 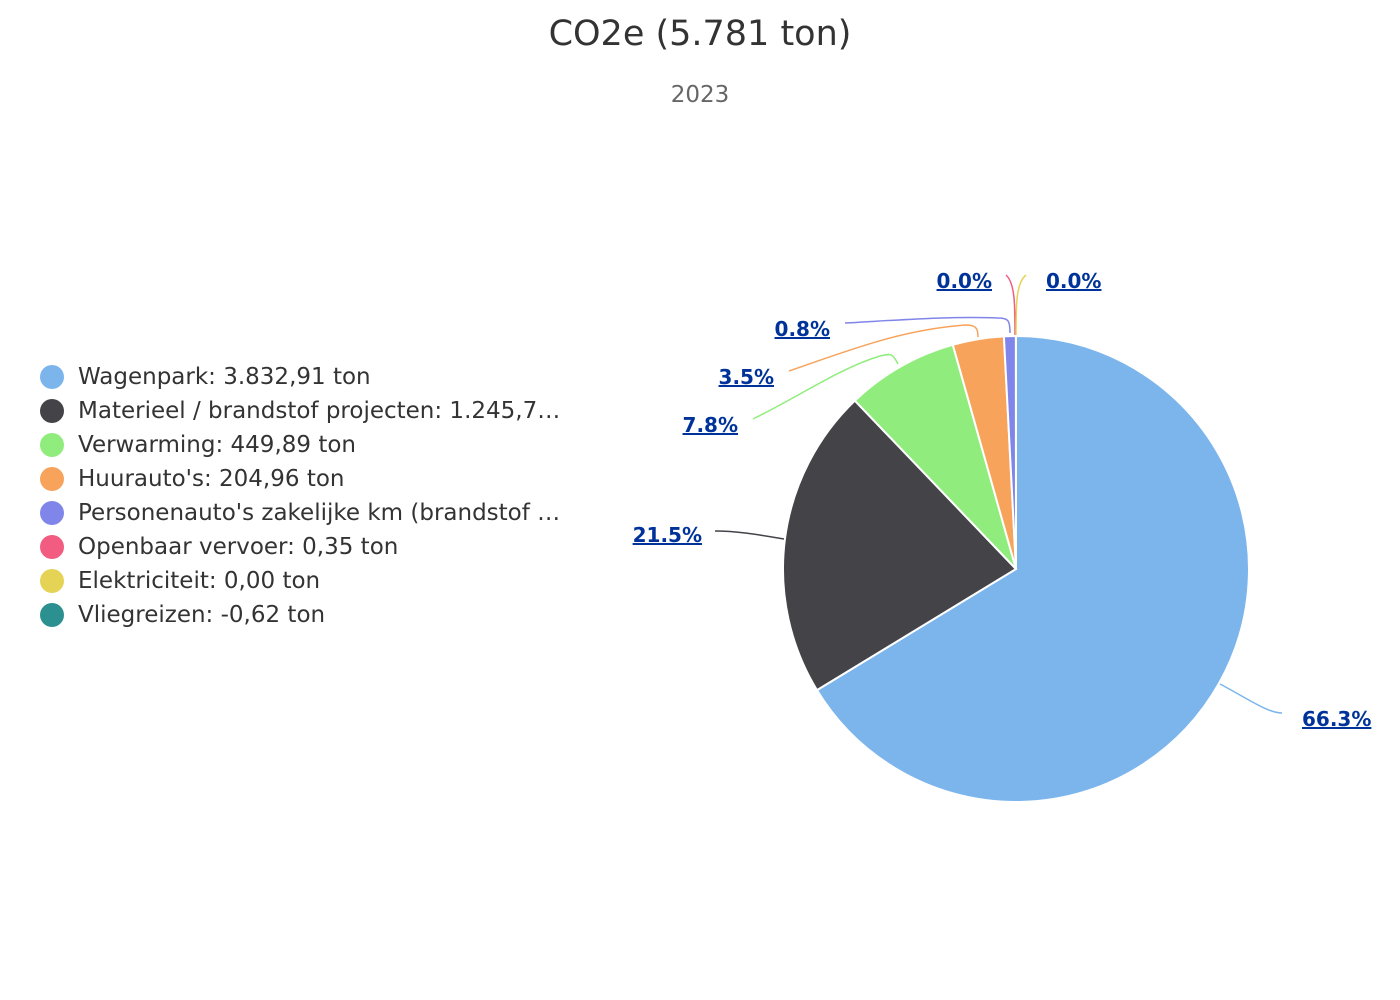 I want to click on legend-item-huurautos: Huurauto's: 204,96 ton, so click(x=320, y=479).